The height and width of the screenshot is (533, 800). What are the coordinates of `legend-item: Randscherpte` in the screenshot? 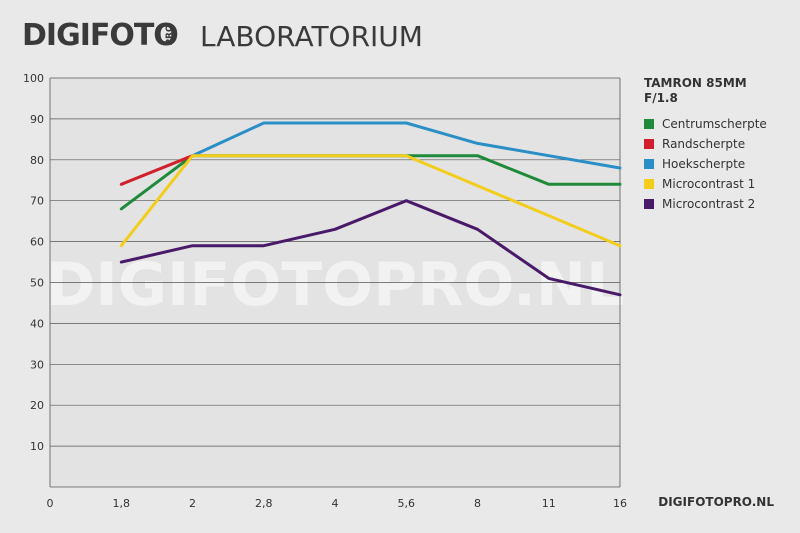 It's located at (719, 144).